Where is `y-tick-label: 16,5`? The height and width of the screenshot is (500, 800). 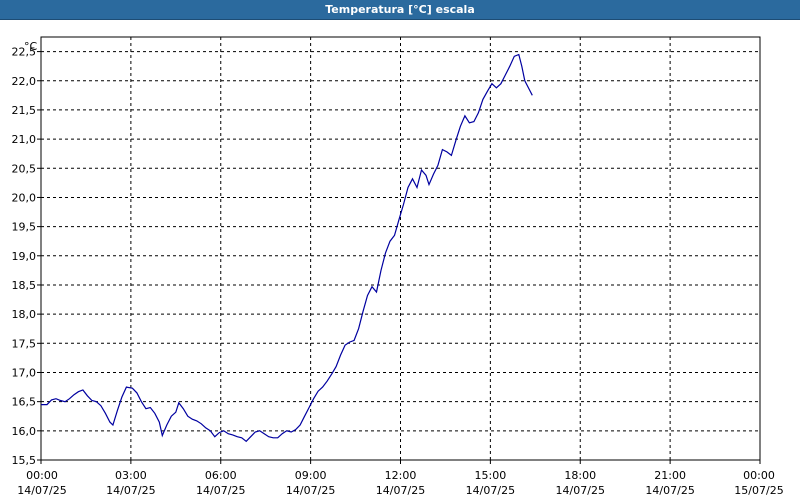
y-tick-label: 16,5 is located at coordinates (24, 402).